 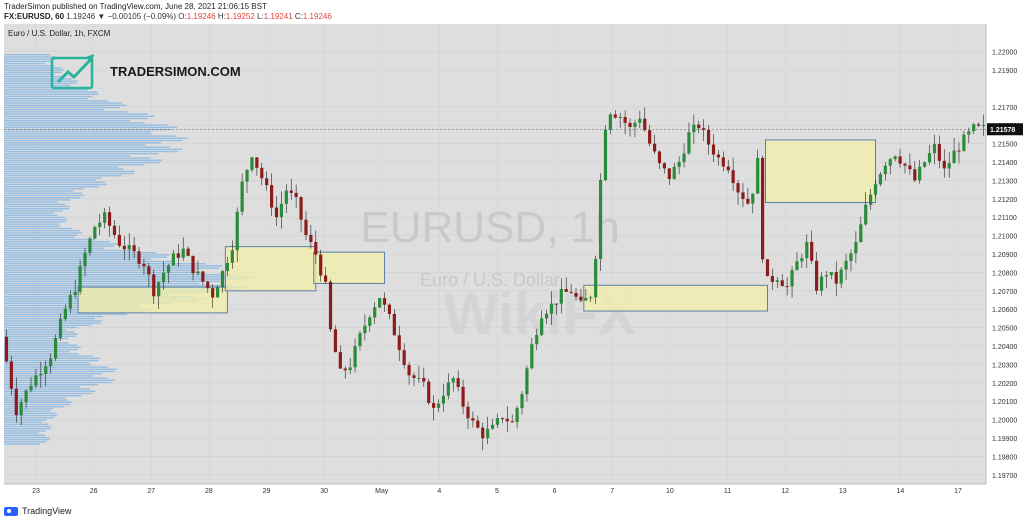 What do you see at coordinates (94, 491) in the screenshot?
I see `time-tick-label: 26` at bounding box center [94, 491].